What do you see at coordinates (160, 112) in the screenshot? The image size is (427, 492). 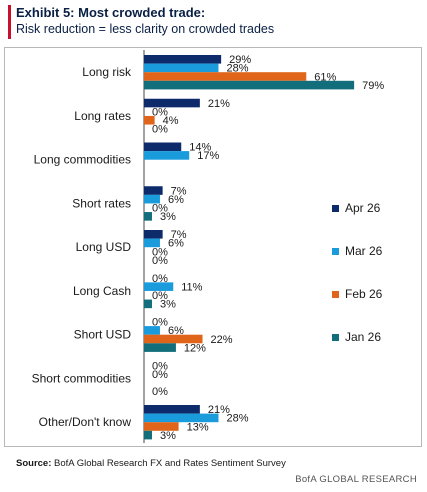 I see `value-label-long-rates-mar-26: 0%` at bounding box center [160, 112].